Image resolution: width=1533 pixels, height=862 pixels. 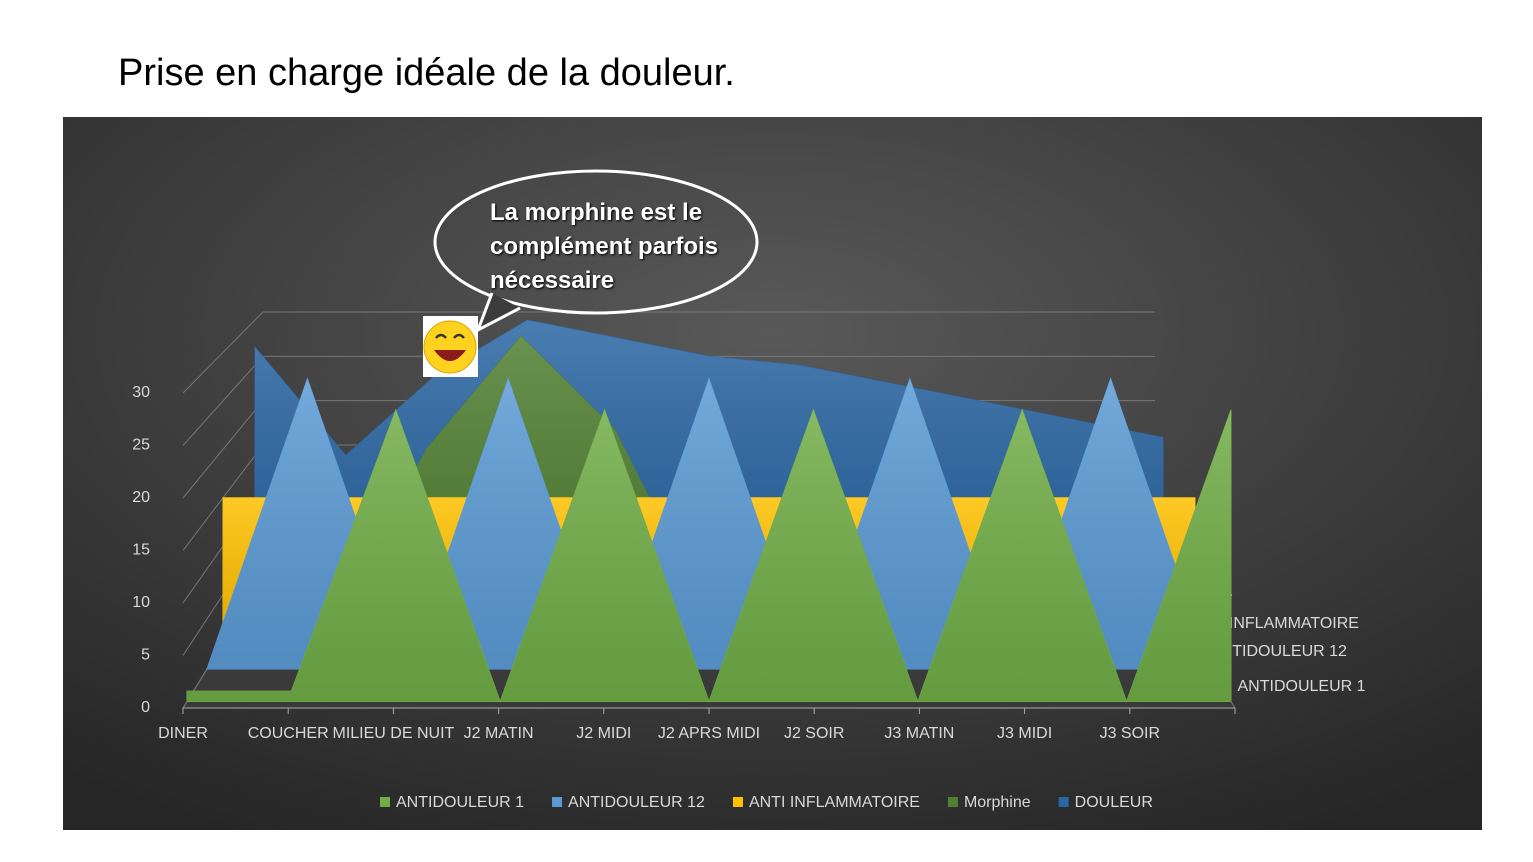 I want to click on y-tick-label: 20, so click(x=141, y=497).